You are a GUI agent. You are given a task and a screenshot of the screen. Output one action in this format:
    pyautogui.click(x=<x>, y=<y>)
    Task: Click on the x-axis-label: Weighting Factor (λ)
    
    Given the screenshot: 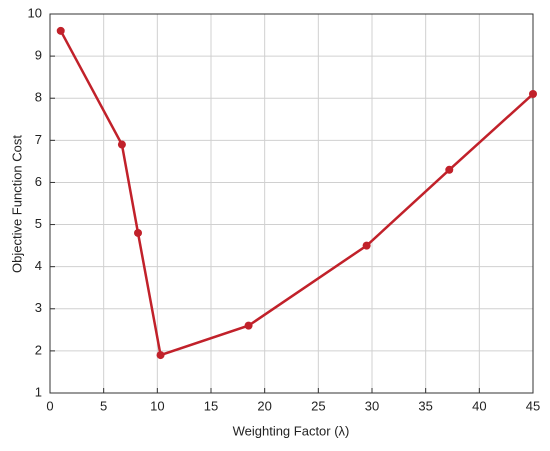 What is the action you would take?
    pyautogui.click(x=291, y=430)
    